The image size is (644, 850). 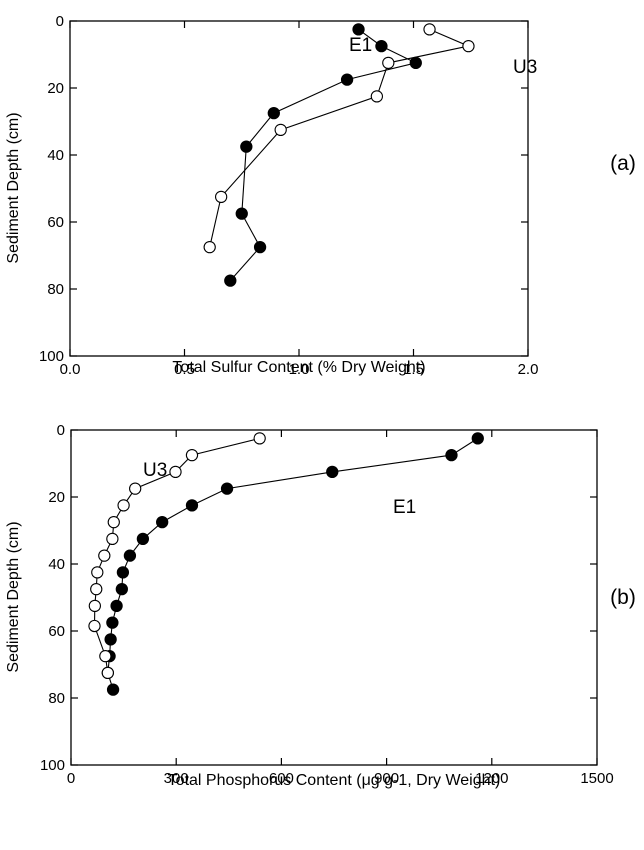 I want to click on x-tick-label: 1200, so click(x=491, y=778).